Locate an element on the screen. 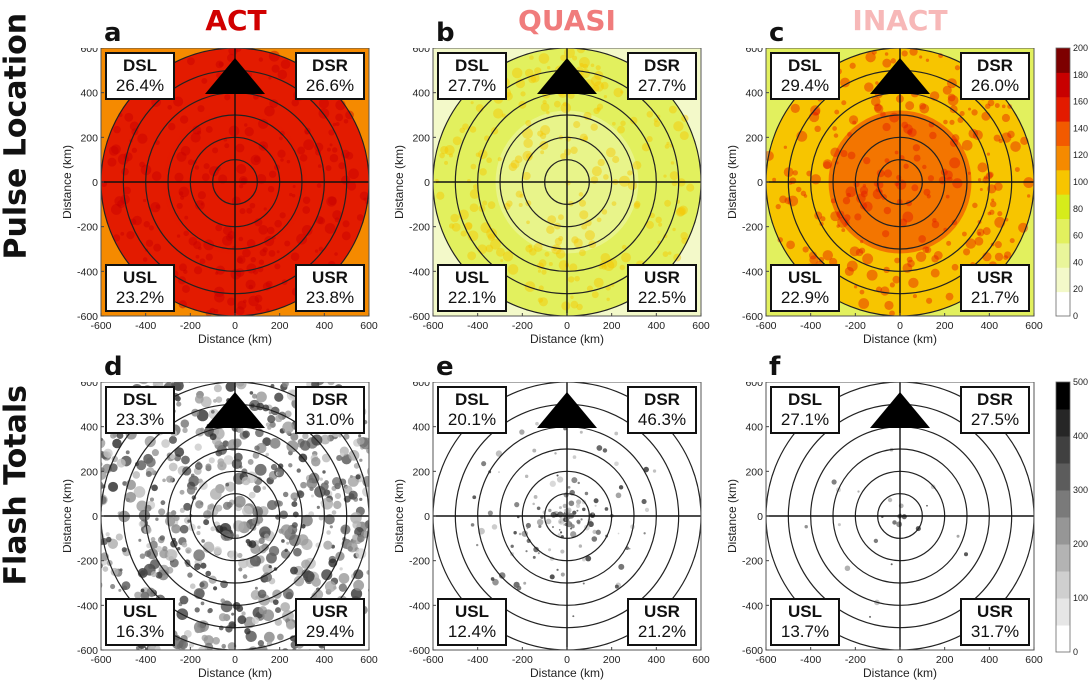 This screenshot has height=690, width=1092. colorbar-tick-label: 0 is located at coordinates (1075, 652).